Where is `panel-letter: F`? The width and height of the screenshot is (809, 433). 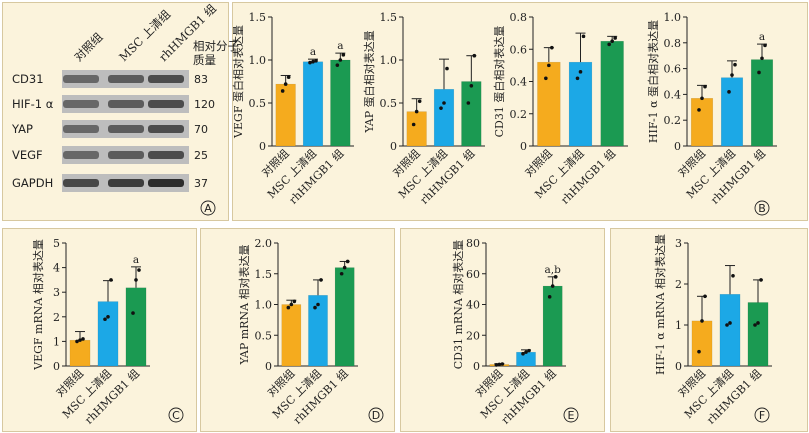 panel-letter: F is located at coordinates (762, 415).